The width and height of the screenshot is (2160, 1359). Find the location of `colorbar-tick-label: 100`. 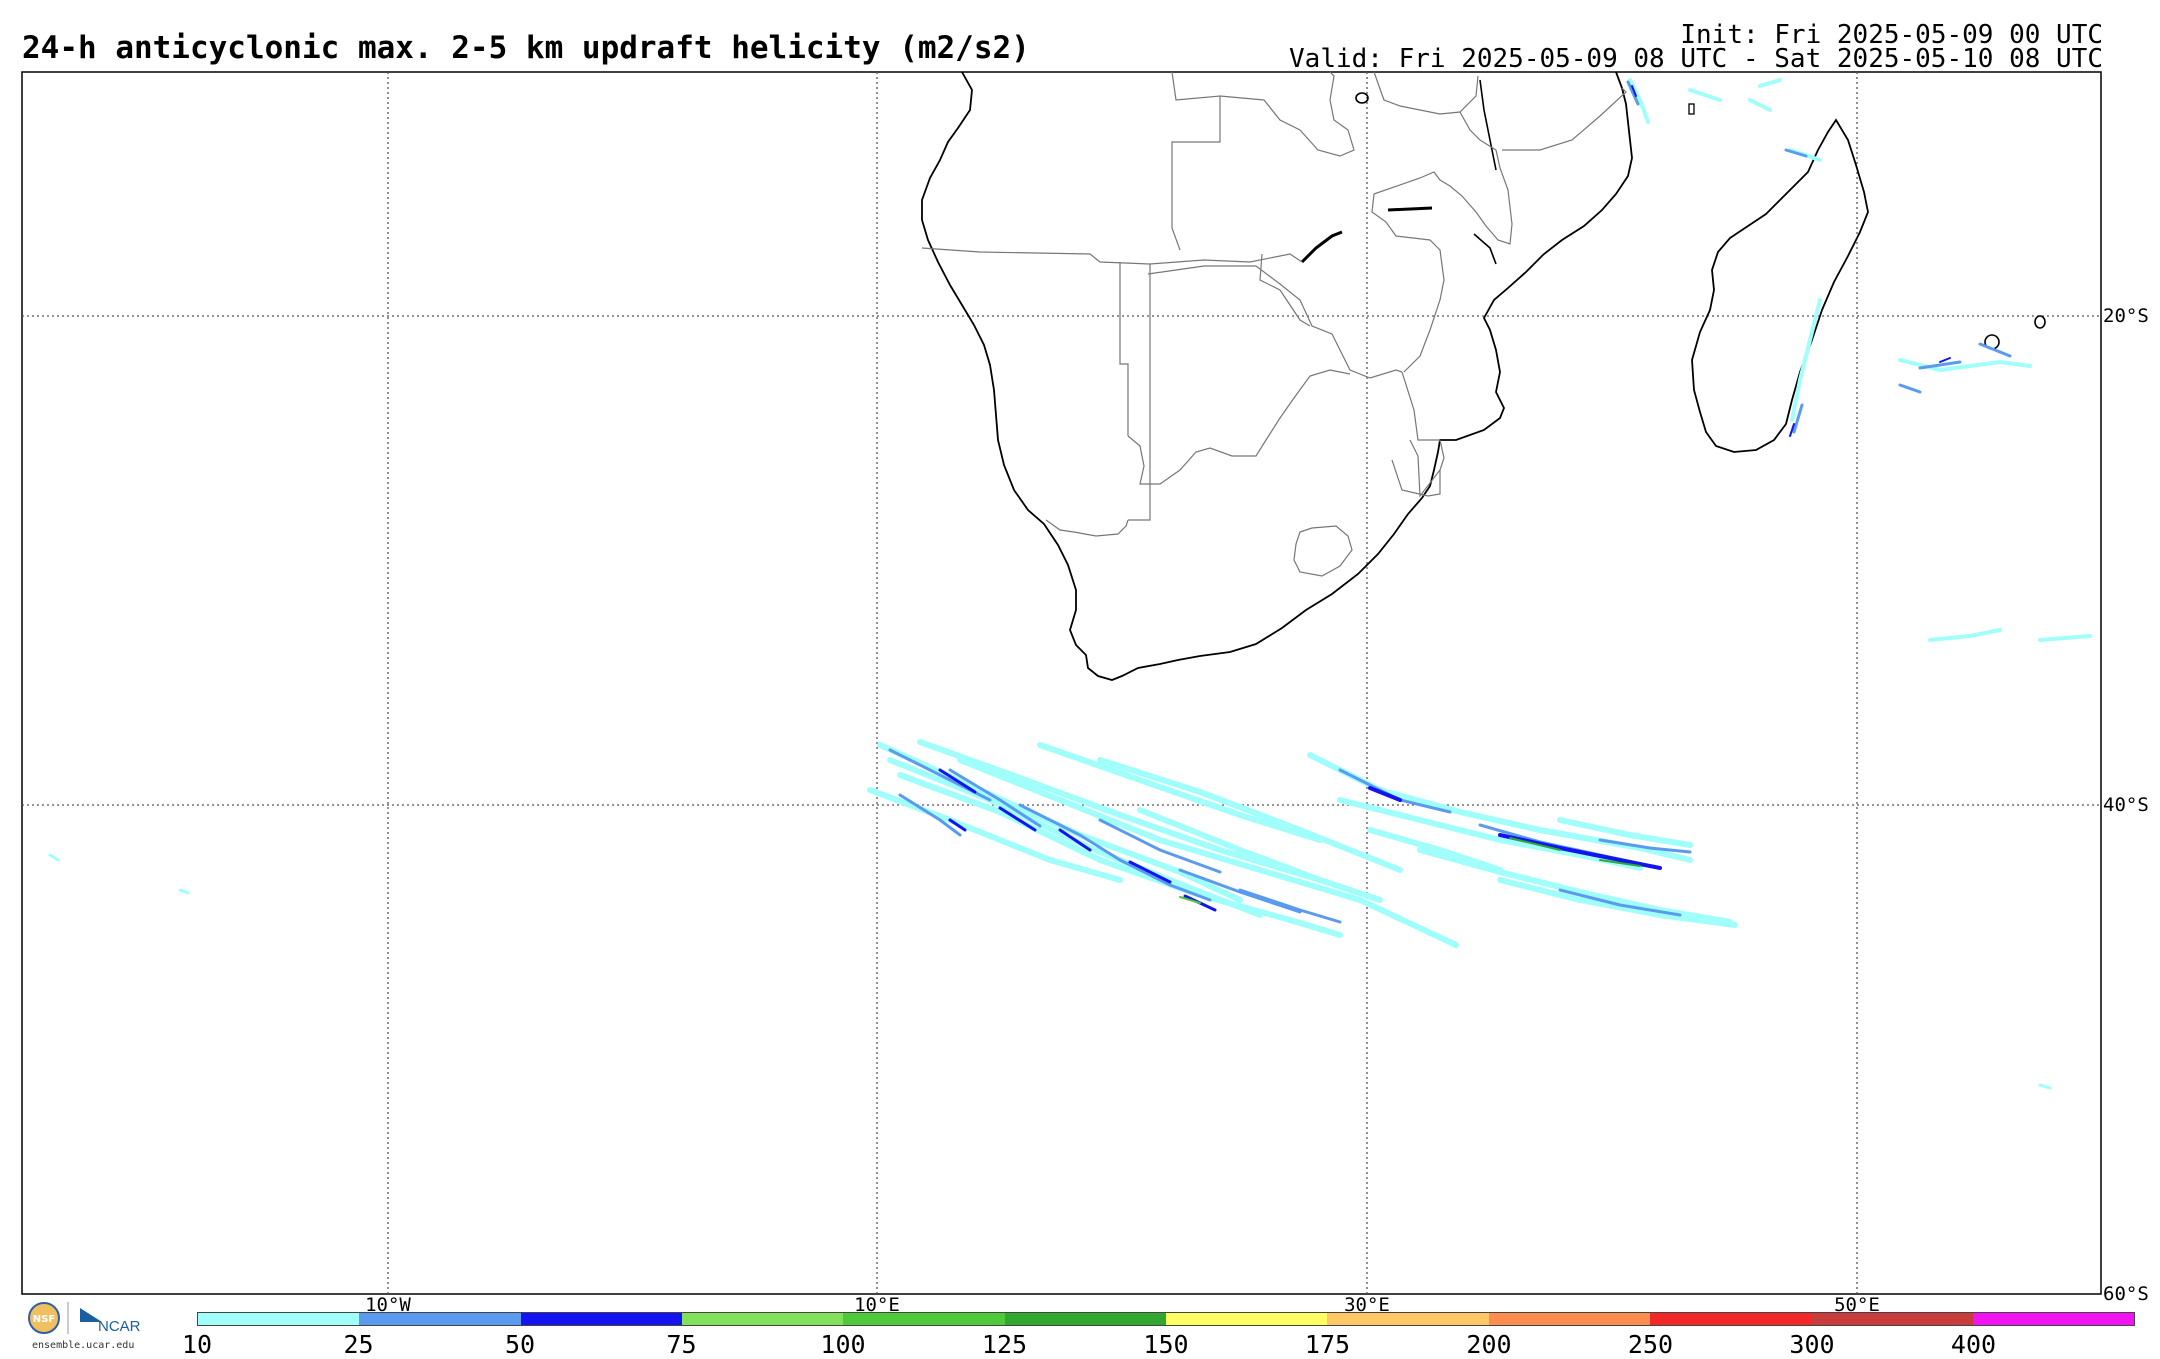

colorbar-tick-label: 100 is located at coordinates (843, 1344).